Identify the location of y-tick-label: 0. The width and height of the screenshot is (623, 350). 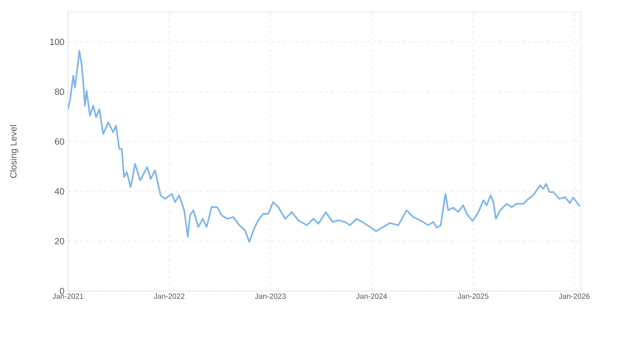
(62, 291).